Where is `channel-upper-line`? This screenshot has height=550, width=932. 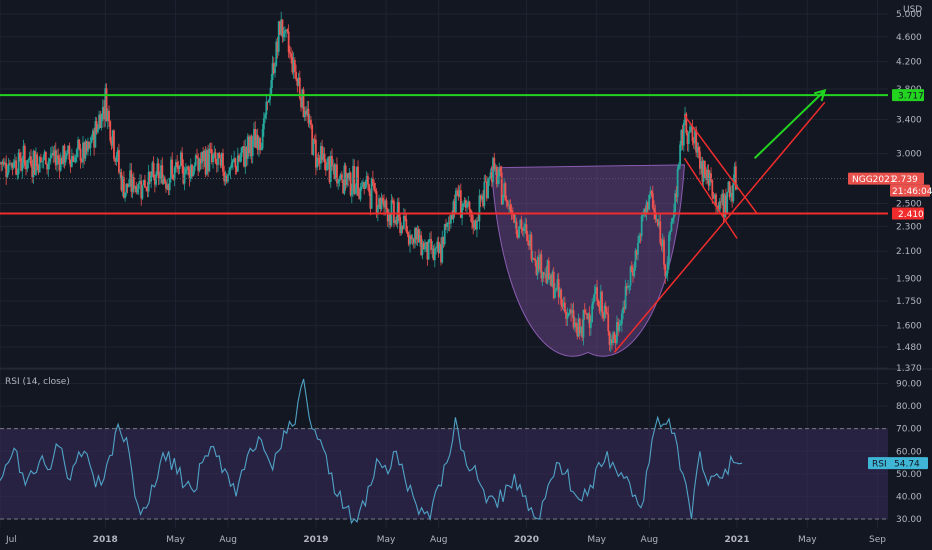 channel-upper-line is located at coordinates (720, 164).